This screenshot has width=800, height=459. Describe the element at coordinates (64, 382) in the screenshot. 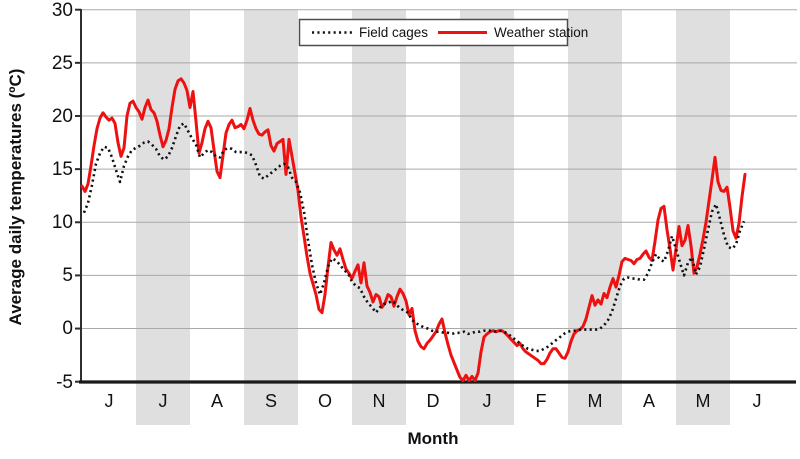

I see `y-tick-label: -5` at that location.